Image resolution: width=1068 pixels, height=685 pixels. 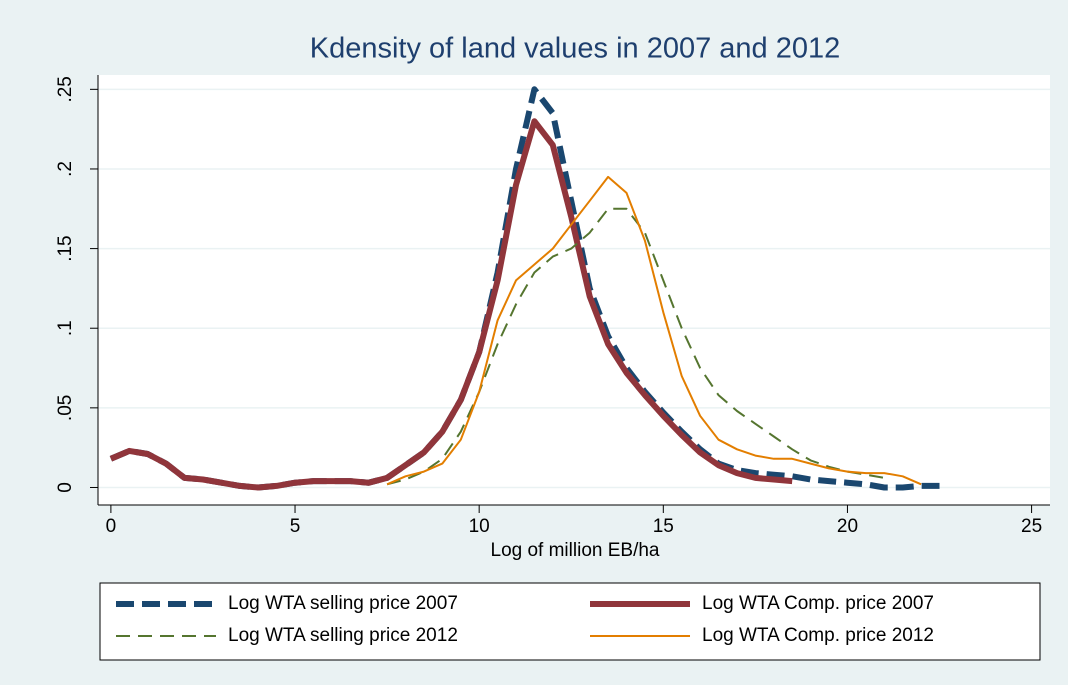 I want to click on x-tick-label: 20, so click(x=847, y=526).